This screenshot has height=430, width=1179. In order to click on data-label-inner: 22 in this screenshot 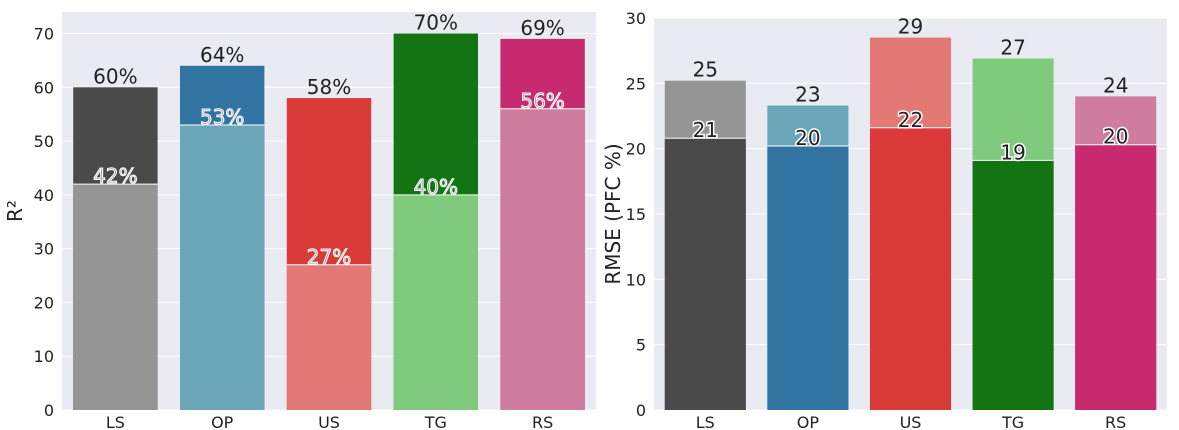, I will do `click(910, 120)`.